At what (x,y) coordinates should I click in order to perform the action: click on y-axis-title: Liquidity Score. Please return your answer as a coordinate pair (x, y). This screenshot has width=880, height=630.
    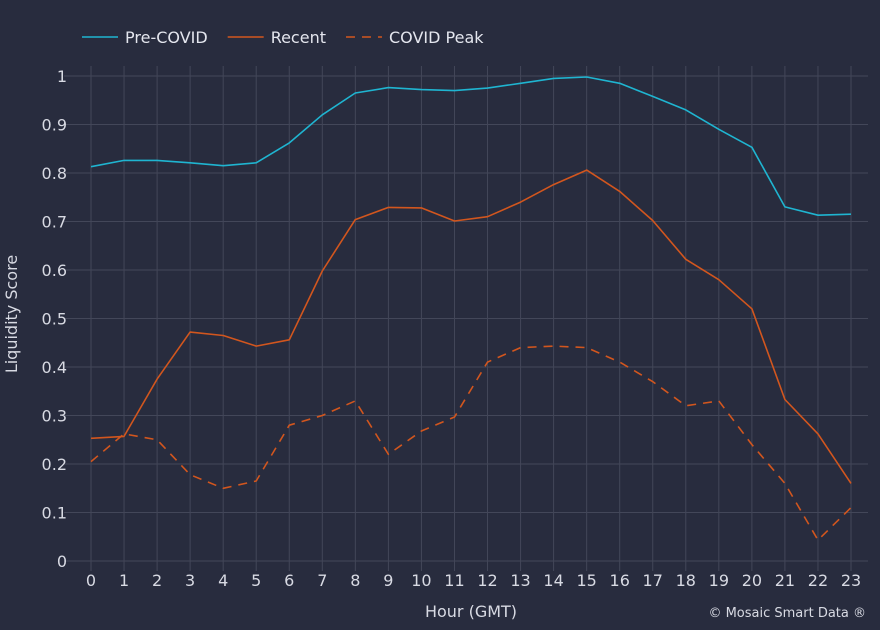
    Looking at the image, I should click on (11, 314).